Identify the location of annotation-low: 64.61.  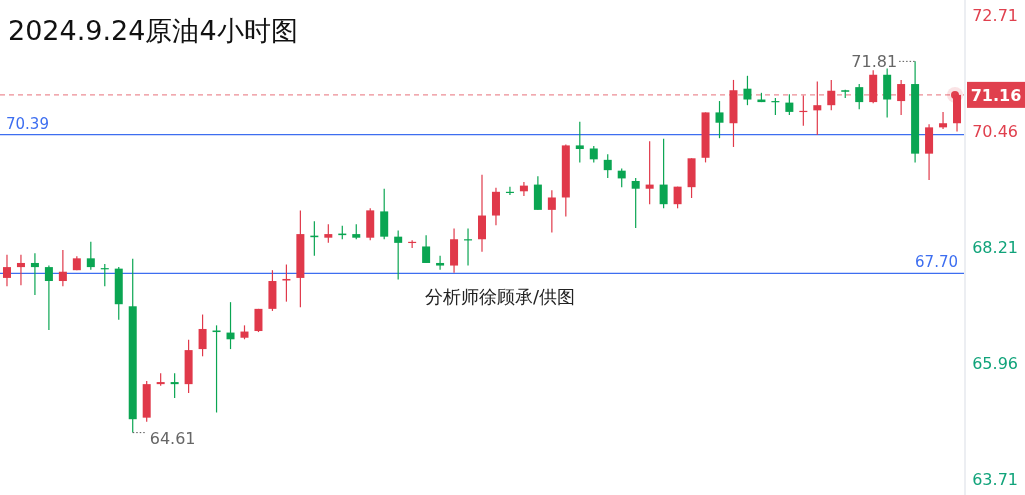
(164, 438).